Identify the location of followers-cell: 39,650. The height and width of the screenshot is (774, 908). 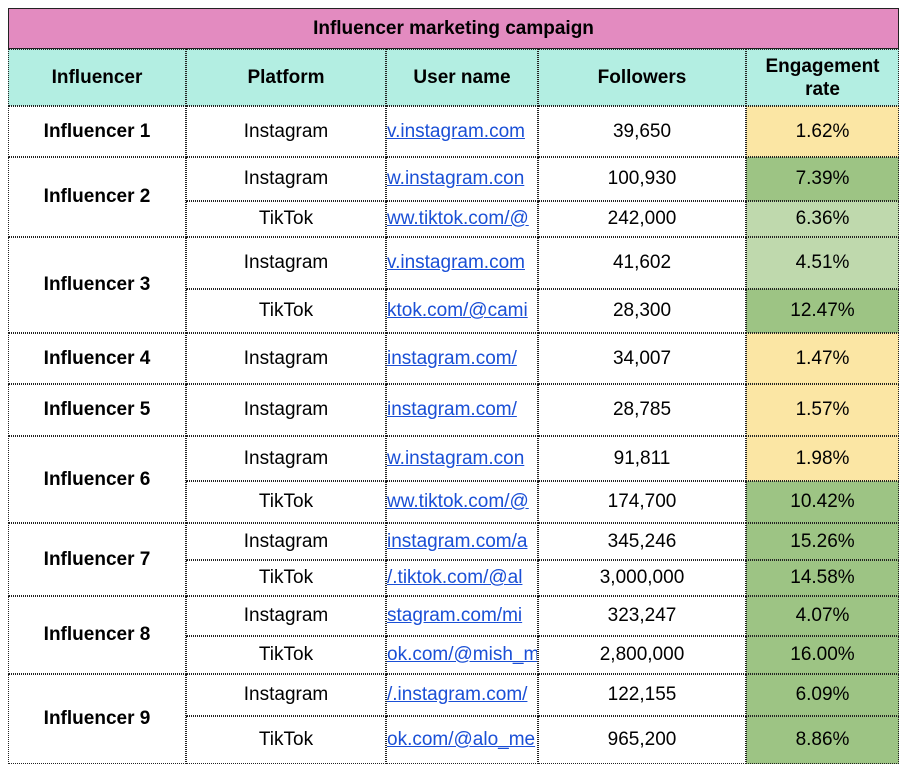
(642, 131).